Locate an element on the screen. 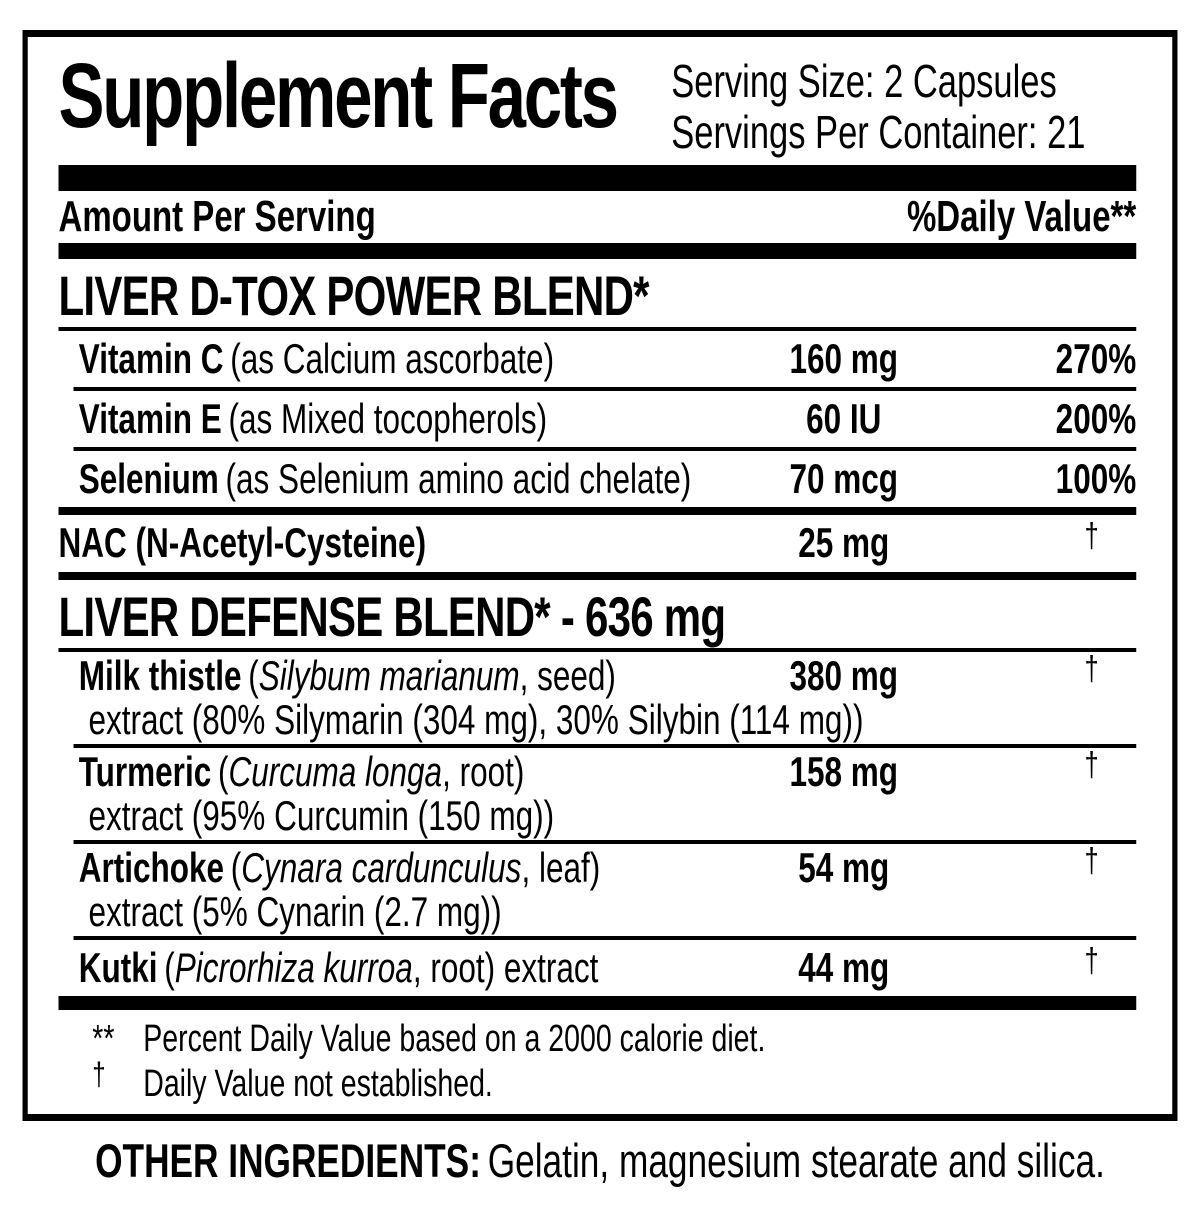  ingredient-amount: 70 mcg is located at coordinates (844, 479).